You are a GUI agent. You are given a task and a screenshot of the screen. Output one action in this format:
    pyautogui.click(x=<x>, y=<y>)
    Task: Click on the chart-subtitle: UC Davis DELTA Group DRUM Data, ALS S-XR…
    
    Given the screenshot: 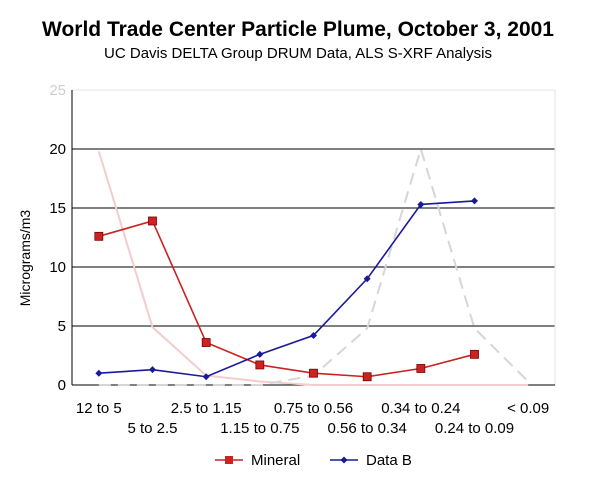 What is the action you would take?
    pyautogui.click(x=298, y=53)
    